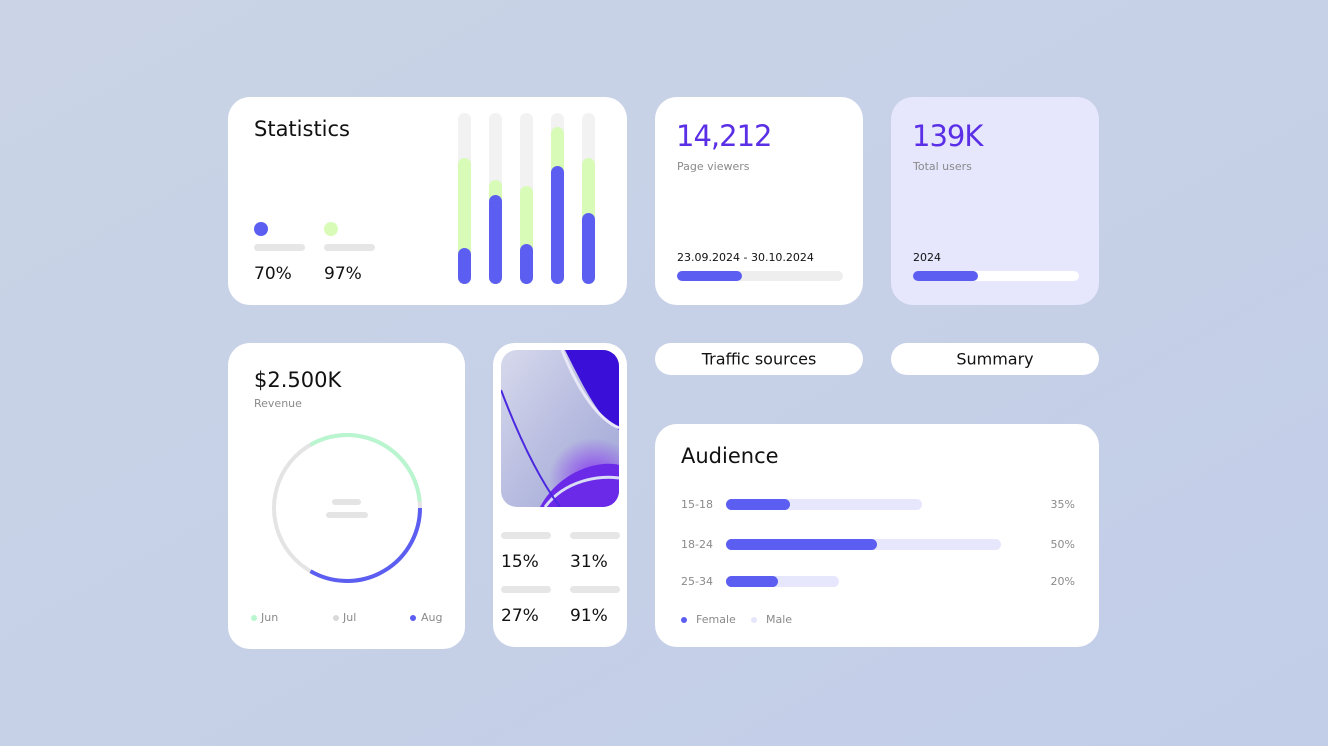 The height and width of the screenshot is (746, 1328). I want to click on summary-button: Summary, so click(995, 359).